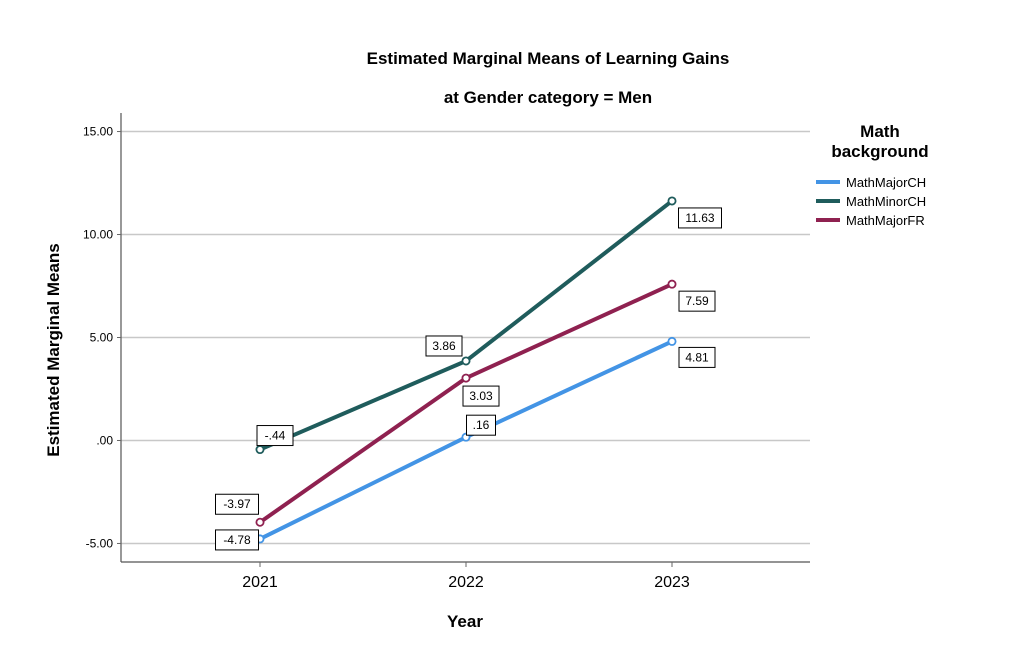 The height and width of the screenshot is (669, 1024). I want to click on data-label: 3.03, so click(481, 396).